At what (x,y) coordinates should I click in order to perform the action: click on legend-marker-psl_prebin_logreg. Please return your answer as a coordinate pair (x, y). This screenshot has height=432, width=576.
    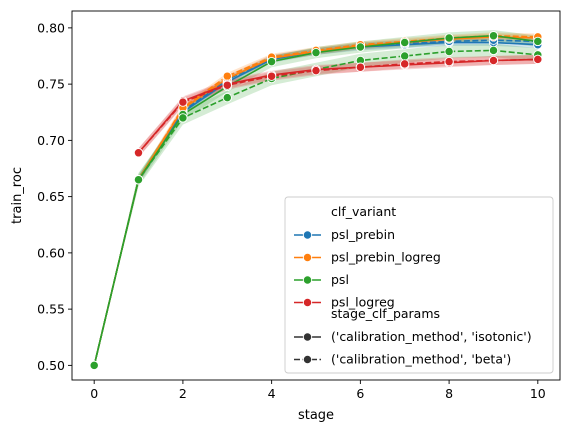
    Looking at the image, I should click on (307, 257).